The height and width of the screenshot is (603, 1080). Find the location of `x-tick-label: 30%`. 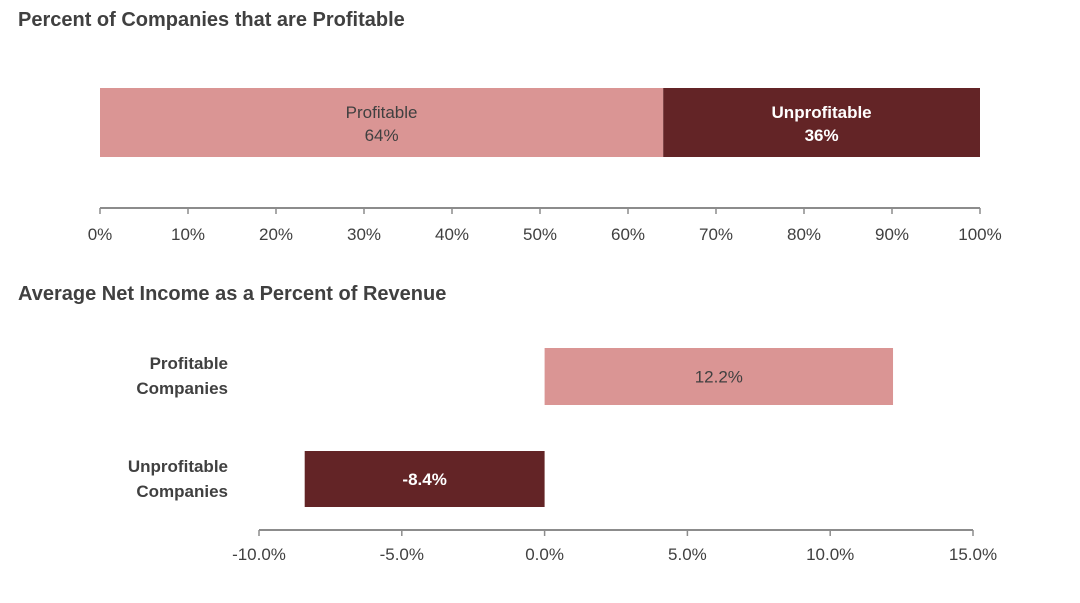

x-tick-label: 30% is located at coordinates (364, 234).